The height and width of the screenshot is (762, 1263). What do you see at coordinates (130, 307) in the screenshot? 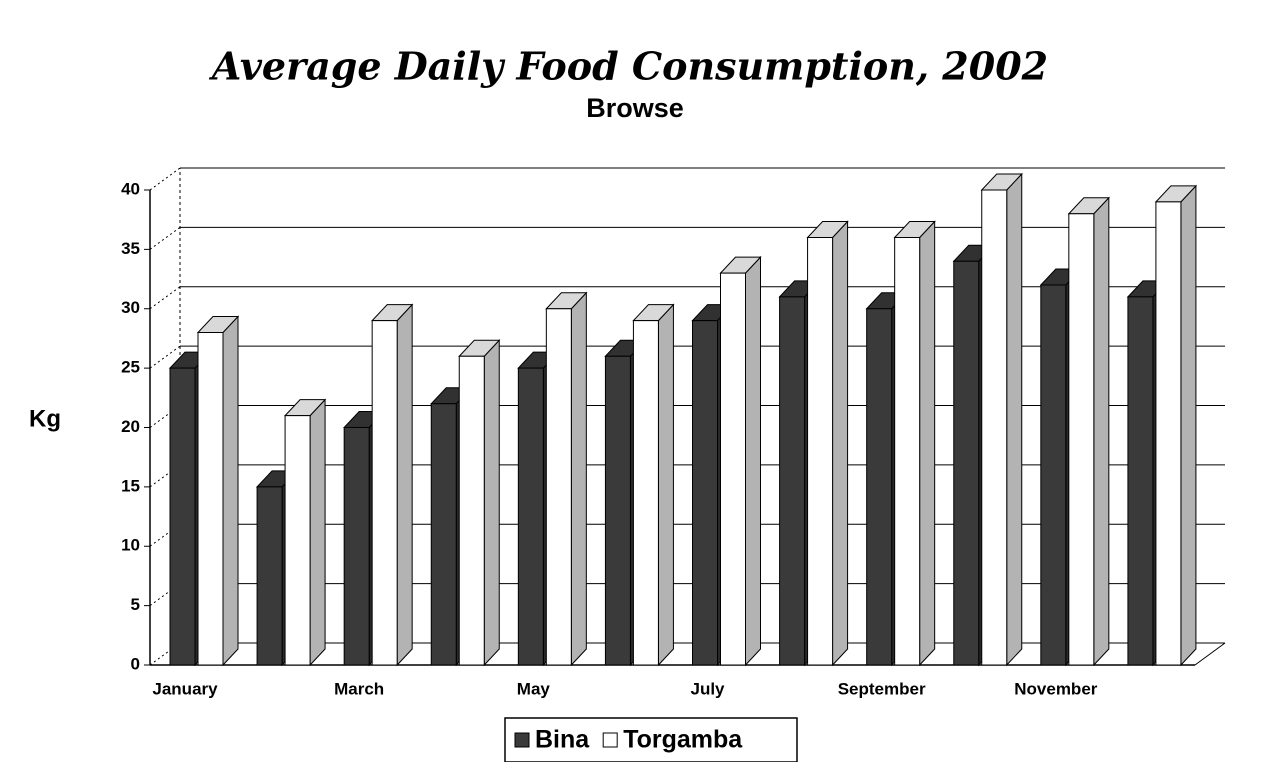
I see `y-tick-label: 30` at bounding box center [130, 307].